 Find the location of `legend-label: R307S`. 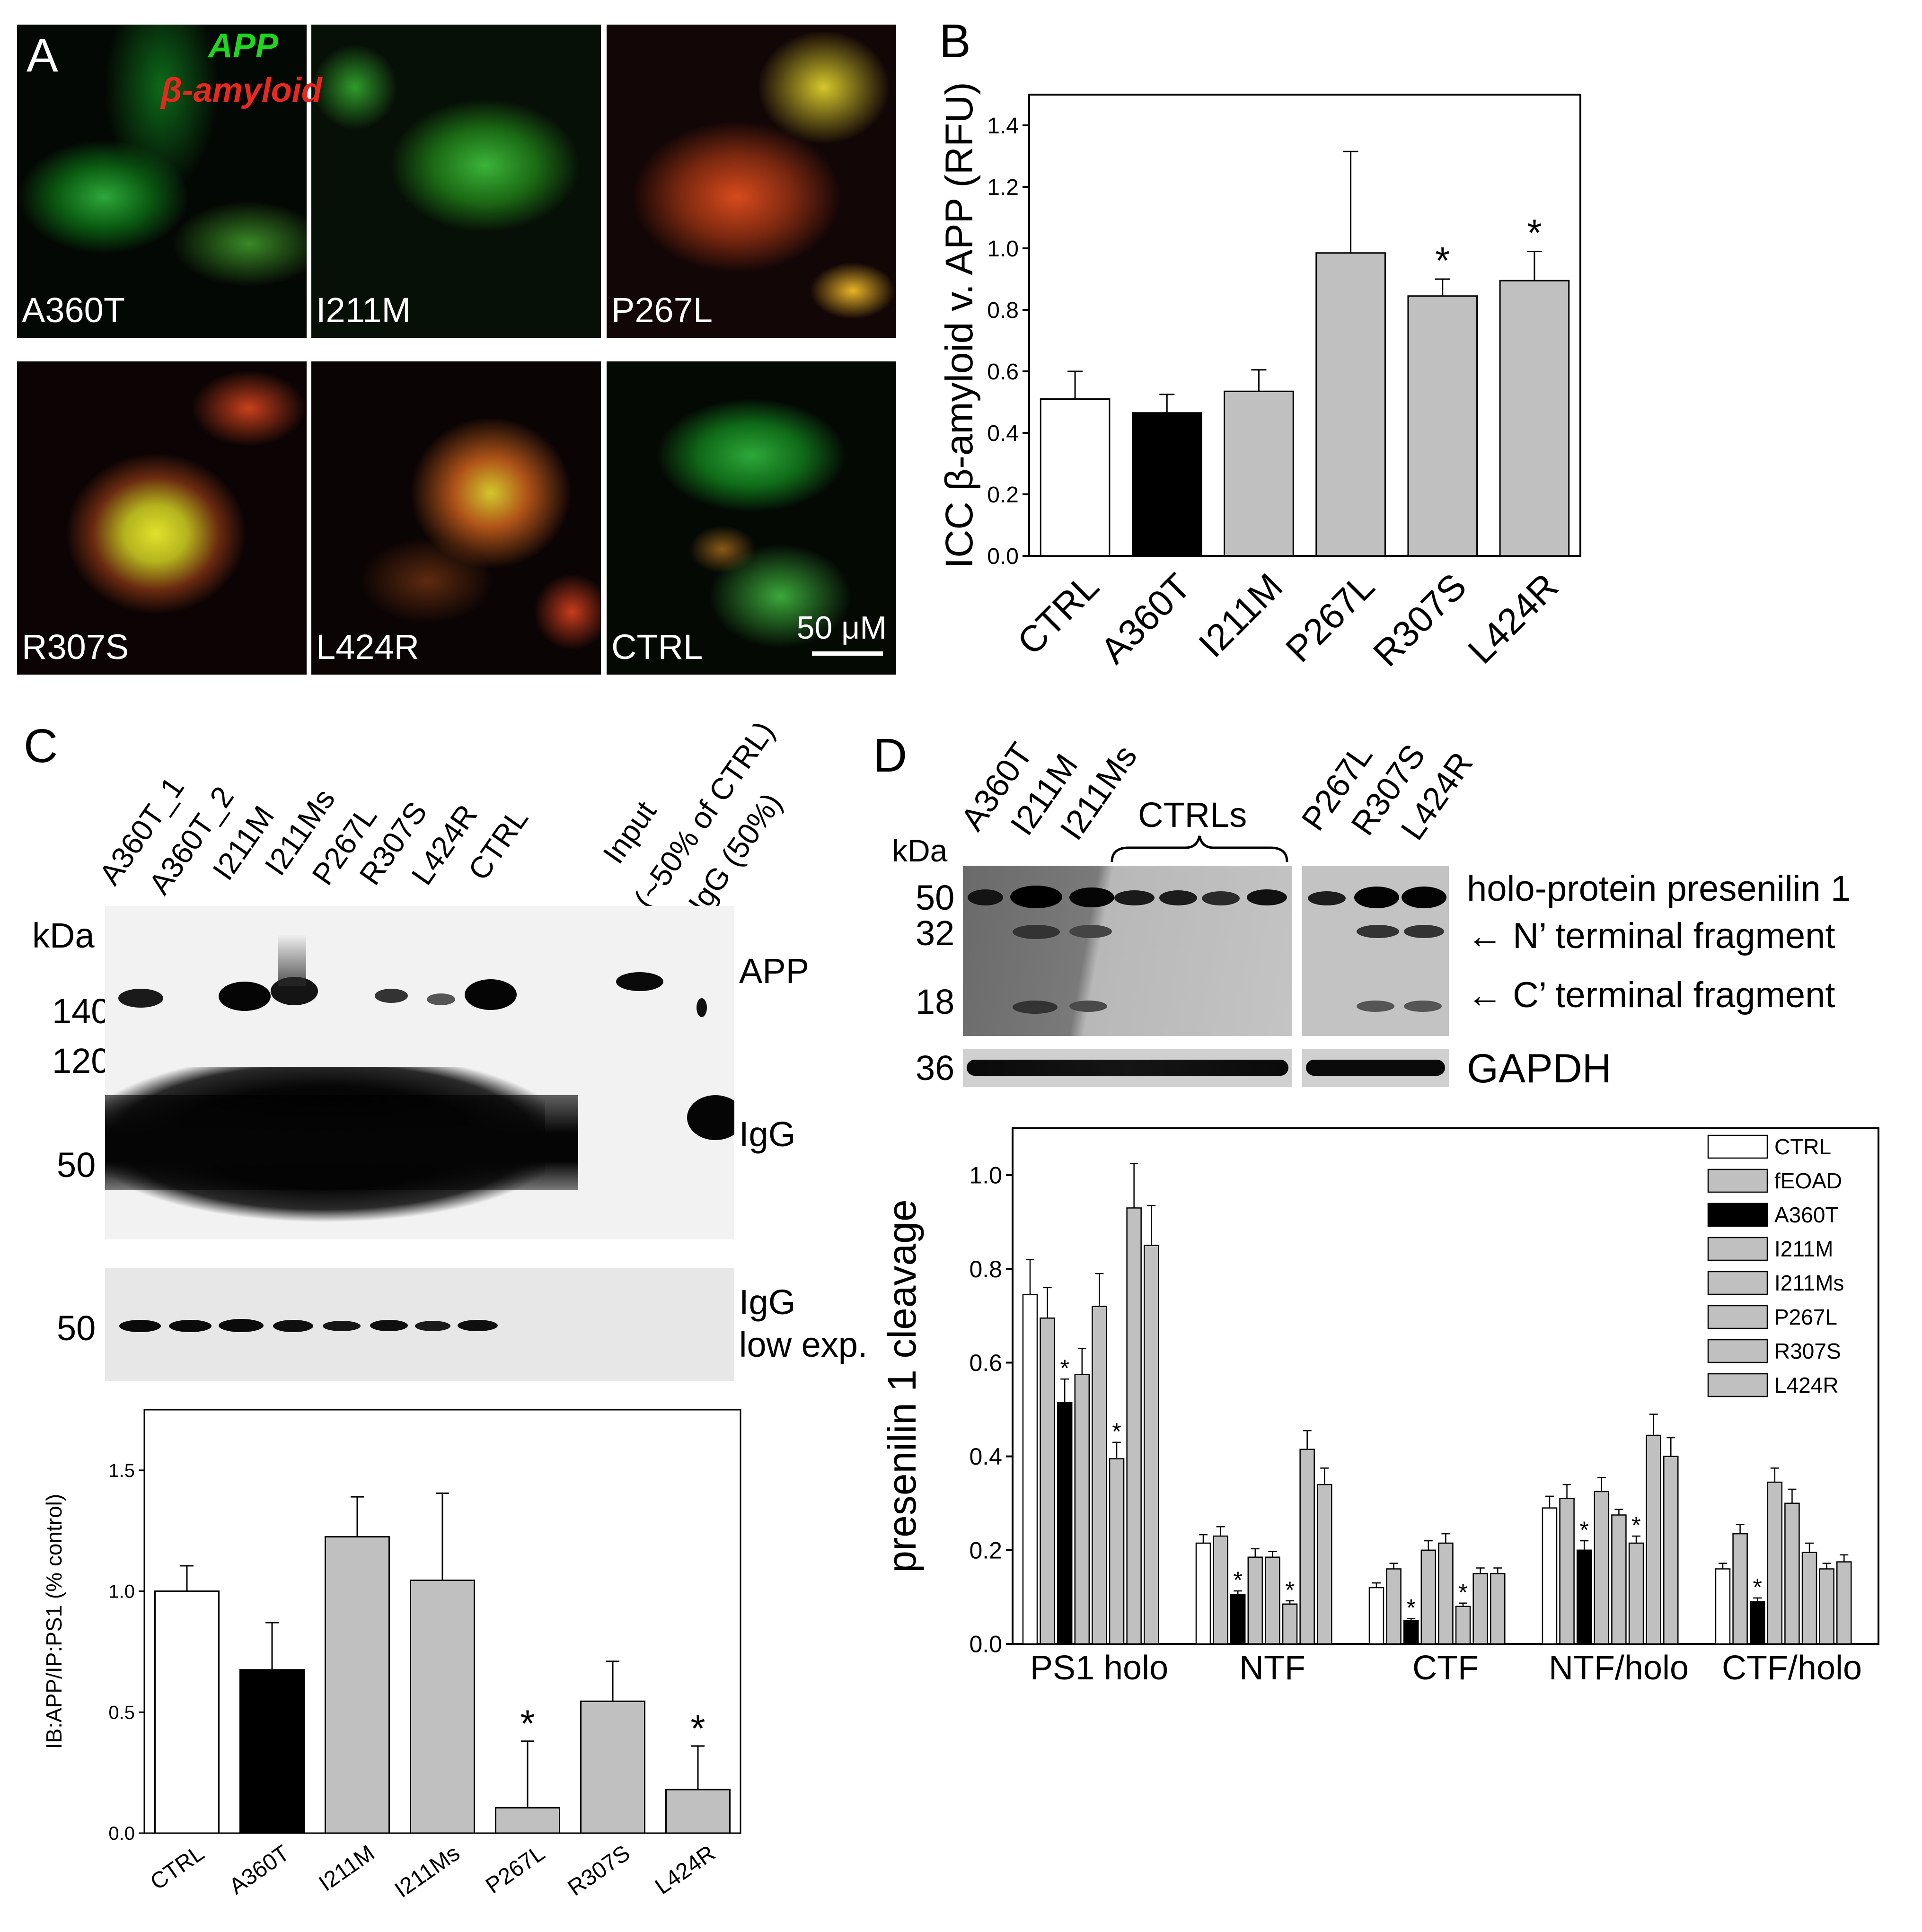

legend-label: R307S is located at coordinates (1807, 1351).